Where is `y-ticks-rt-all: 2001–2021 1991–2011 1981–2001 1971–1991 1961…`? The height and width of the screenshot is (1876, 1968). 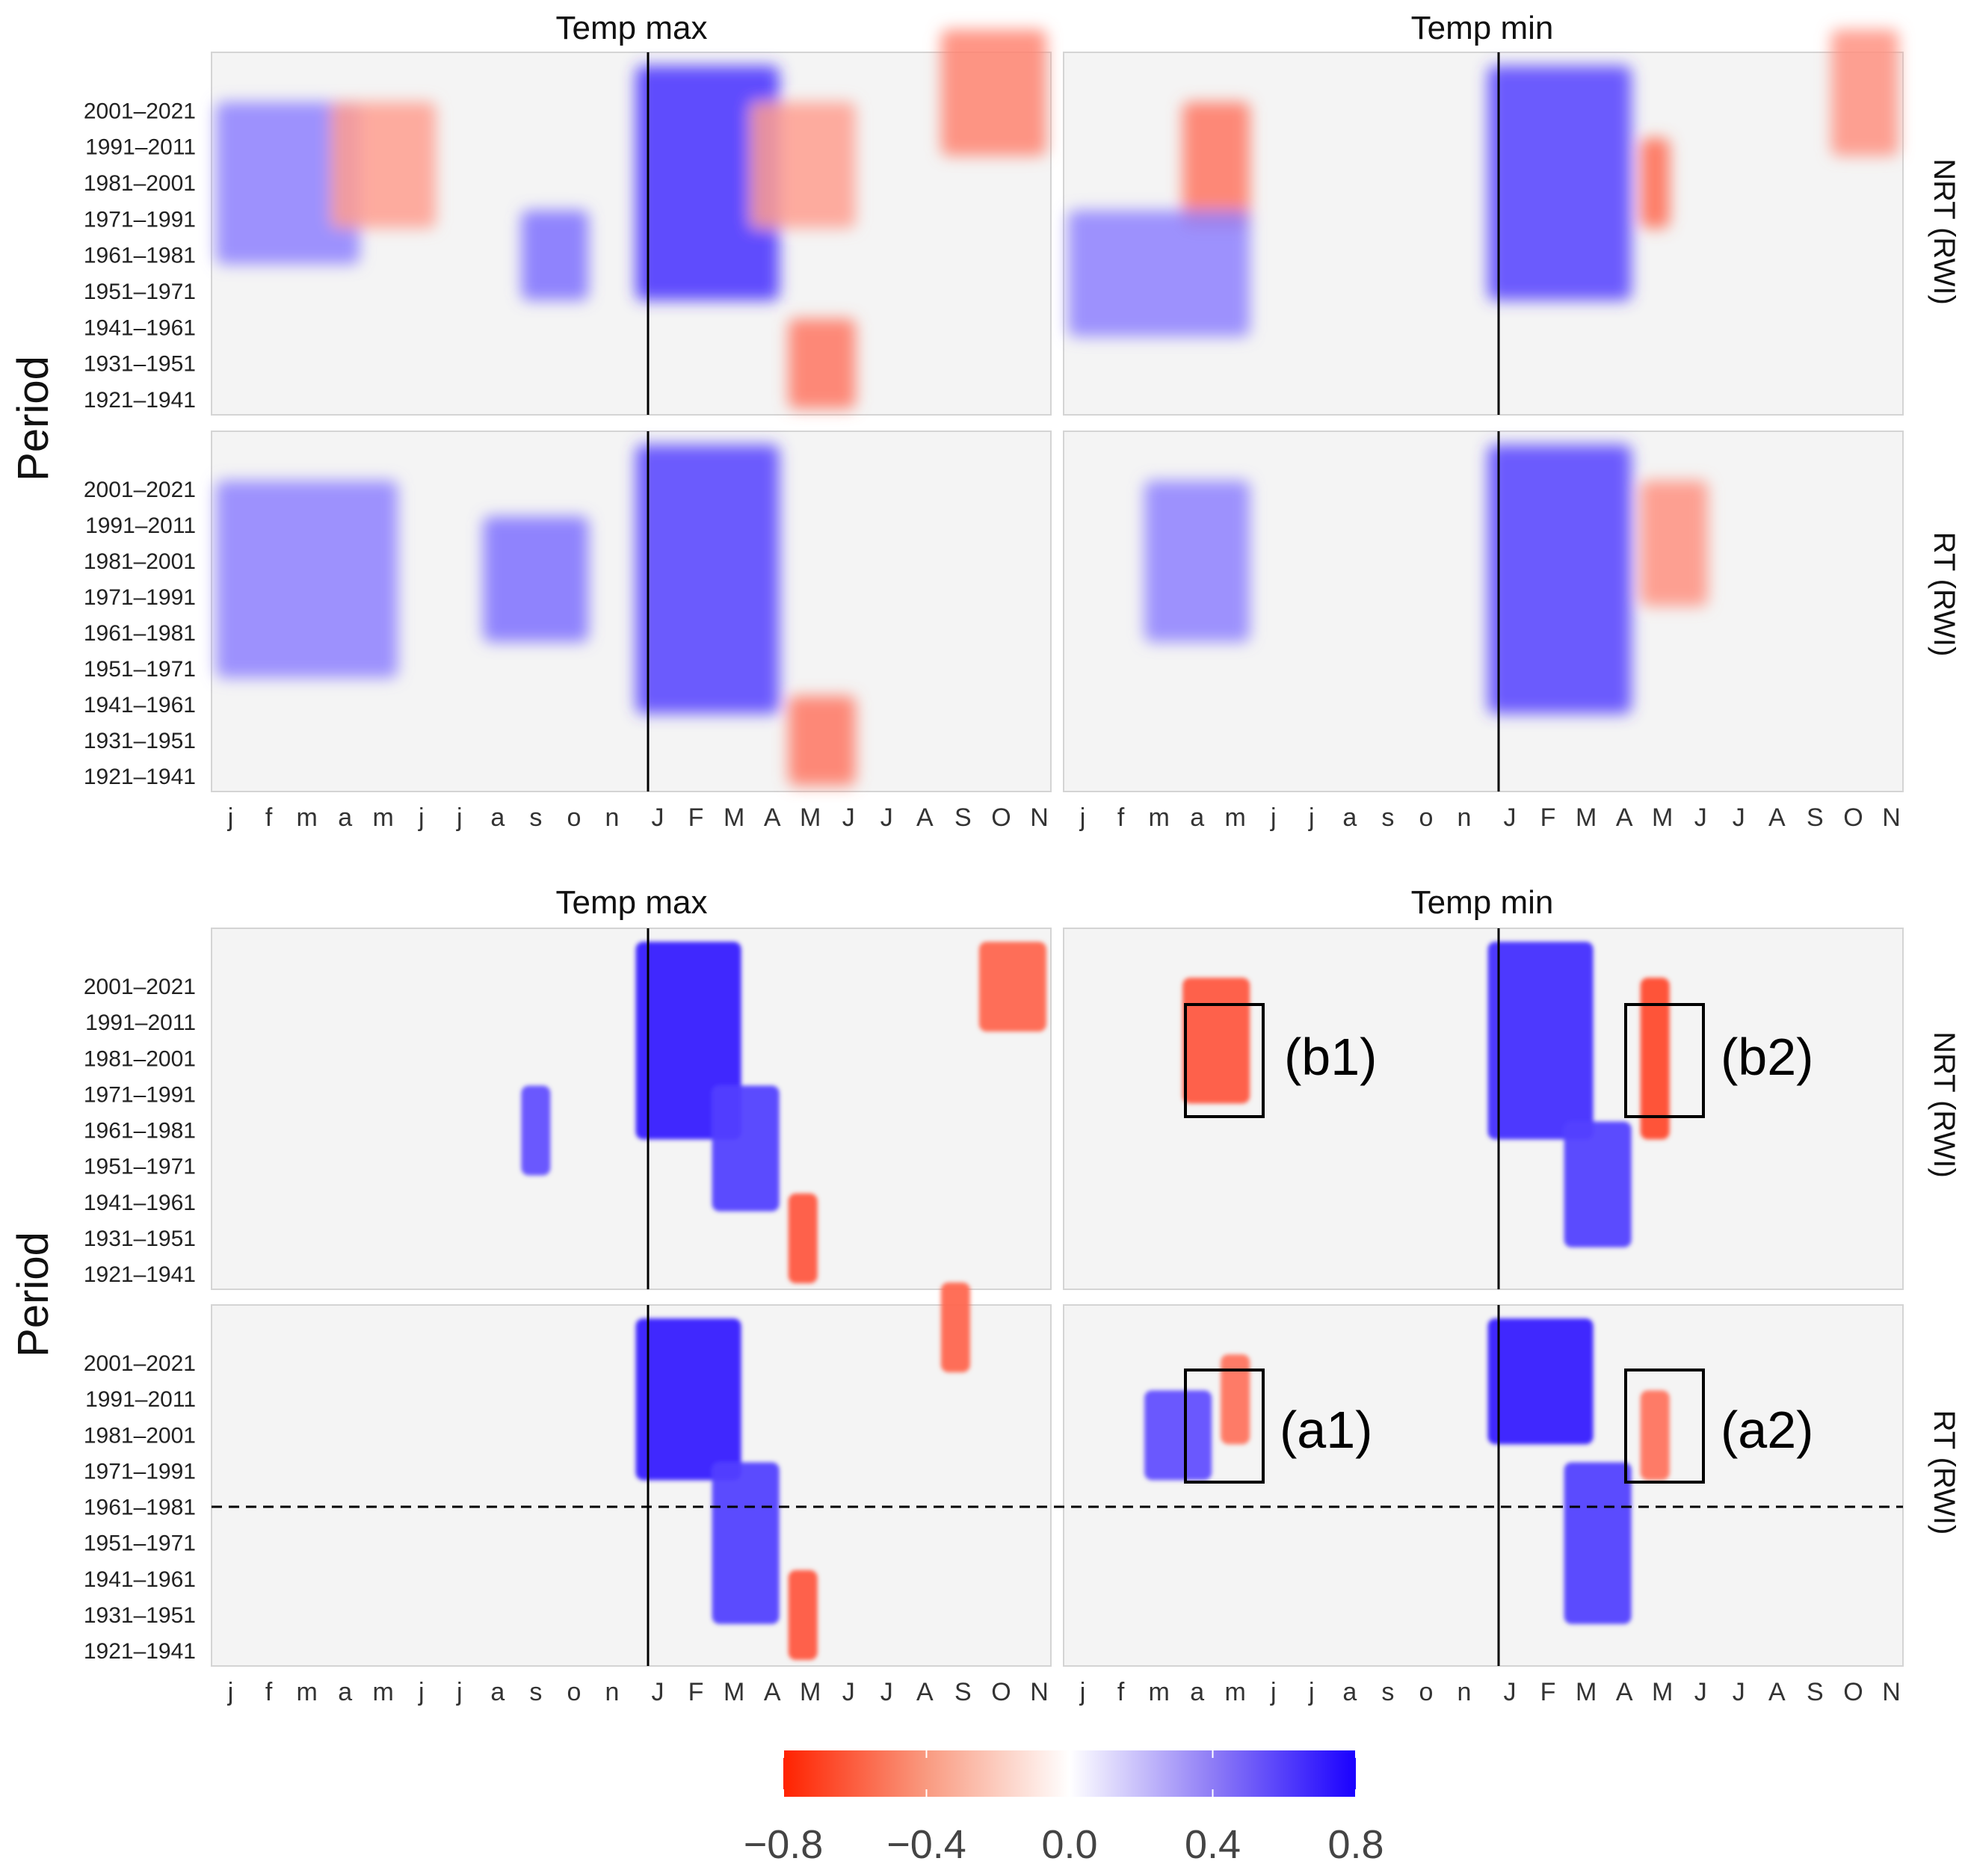
y-ticks-rt-all: 2001–2021 1991–2011 1981–2001 1971–1991 1961… is located at coordinates (140, 633).